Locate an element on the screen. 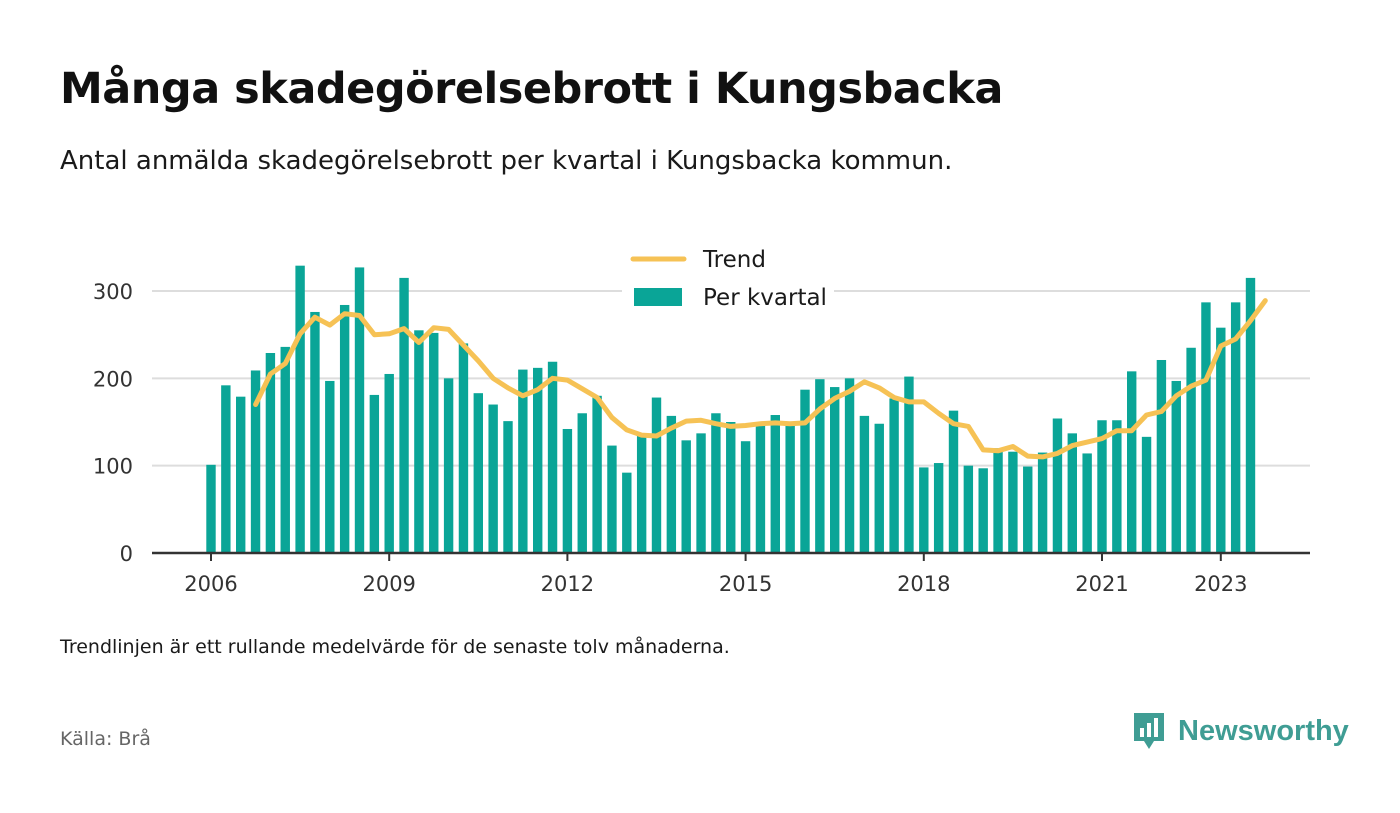 Image resolution: width=1400 pixels, height=813 pixels. axes: 2006 2009 2012 2015 2018 2021 2023 is located at coordinates (731, 573).